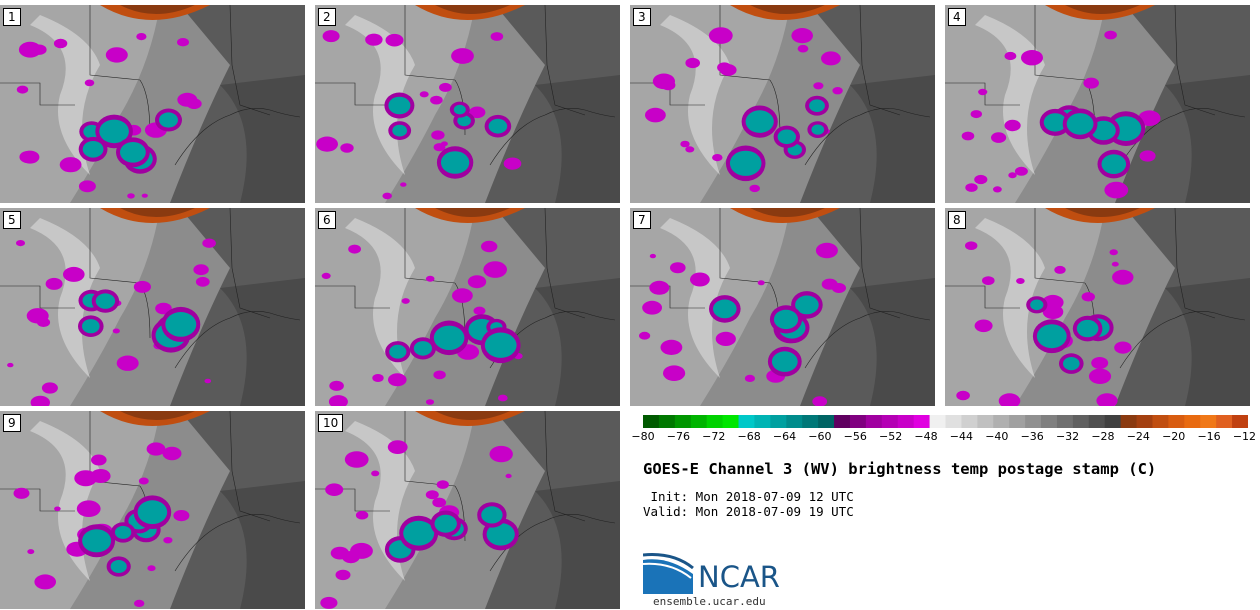 This screenshot has height=610, width=1260. Describe the element at coordinates (820, 436) in the screenshot. I see `colorbar-tick-label: −60` at that location.